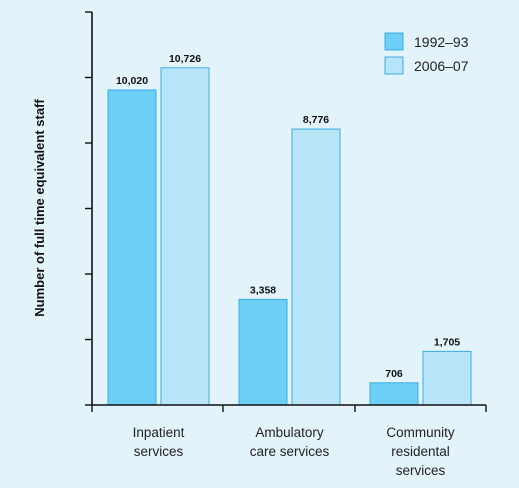  I want to click on data-label-1-series-2: 10,726, so click(185, 59).